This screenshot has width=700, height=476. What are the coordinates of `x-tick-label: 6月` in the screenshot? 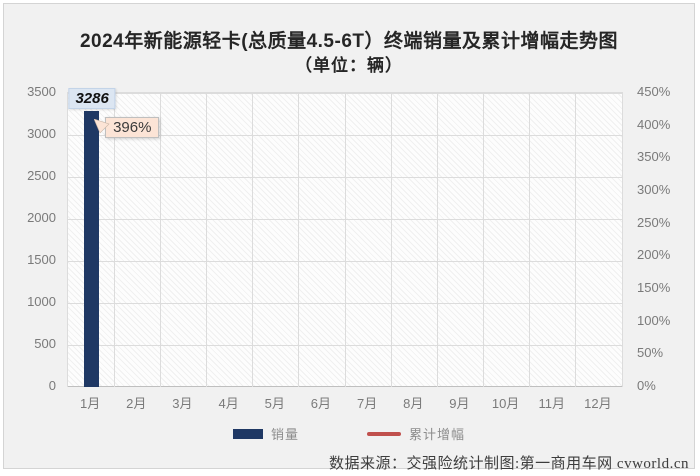 It's located at (321, 403).